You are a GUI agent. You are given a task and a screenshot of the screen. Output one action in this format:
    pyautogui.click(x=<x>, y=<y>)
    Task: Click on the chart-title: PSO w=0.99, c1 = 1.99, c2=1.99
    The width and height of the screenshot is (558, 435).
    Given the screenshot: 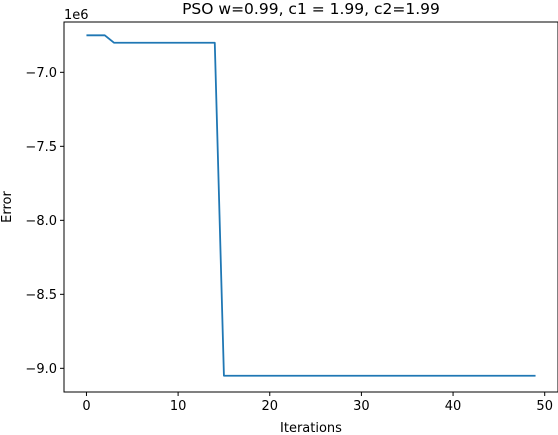 What is the action you would take?
    pyautogui.click(x=311, y=9)
    